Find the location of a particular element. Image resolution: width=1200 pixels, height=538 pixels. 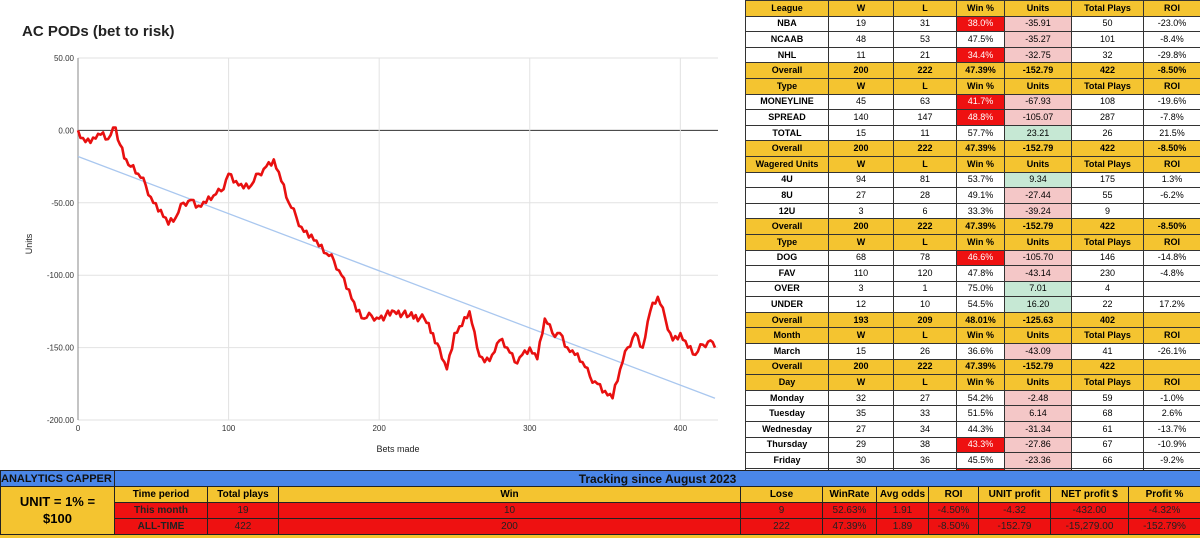

stats-cell: 67 is located at coordinates (1107, 445).